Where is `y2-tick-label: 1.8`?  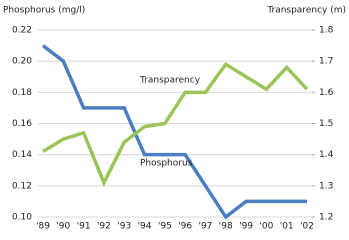 y2-tick-label: 1.8 is located at coordinates (326, 31).